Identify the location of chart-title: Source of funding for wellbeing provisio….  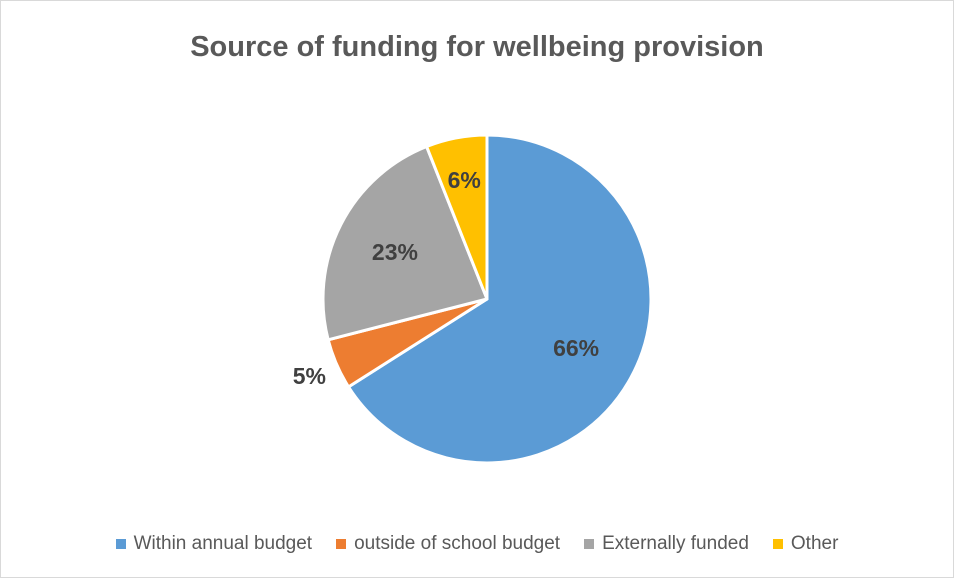
(477, 47).